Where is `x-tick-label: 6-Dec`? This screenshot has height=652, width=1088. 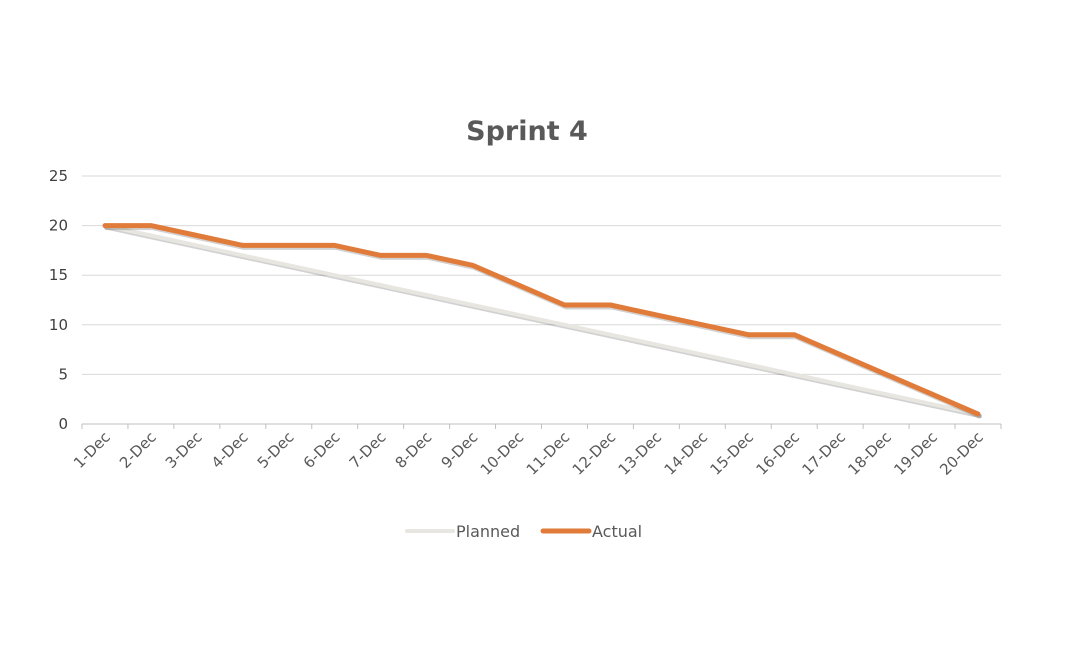 x-tick-label: 6-Dec is located at coordinates (322, 450).